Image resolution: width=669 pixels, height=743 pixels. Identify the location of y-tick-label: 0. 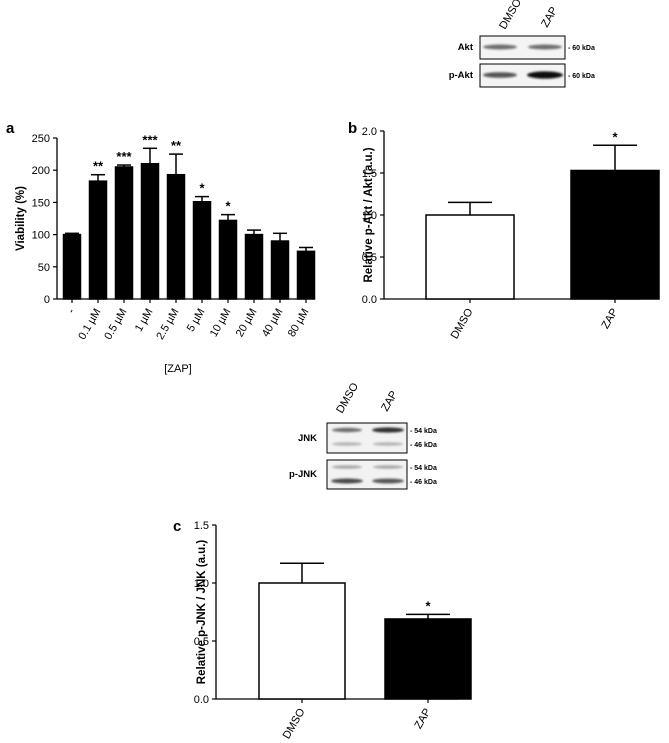
(47, 300).